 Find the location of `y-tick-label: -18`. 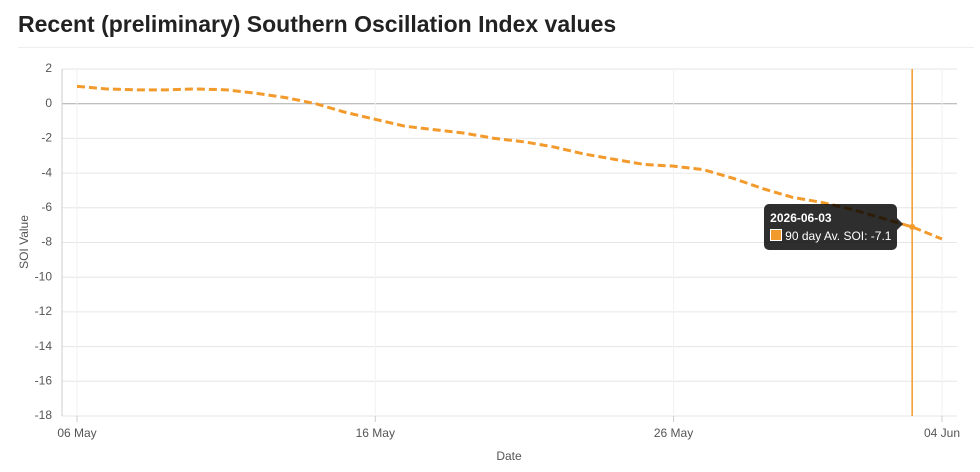

y-tick-label: -18 is located at coordinates (44, 415).